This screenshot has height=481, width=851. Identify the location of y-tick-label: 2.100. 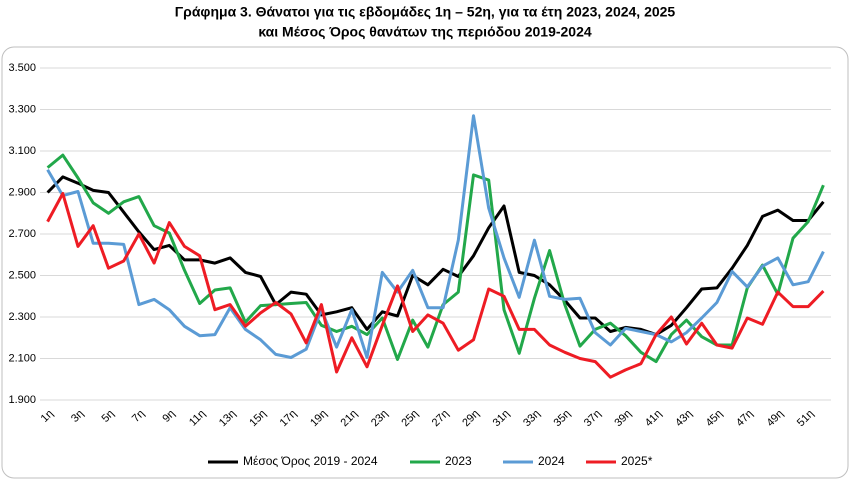
(22, 358).